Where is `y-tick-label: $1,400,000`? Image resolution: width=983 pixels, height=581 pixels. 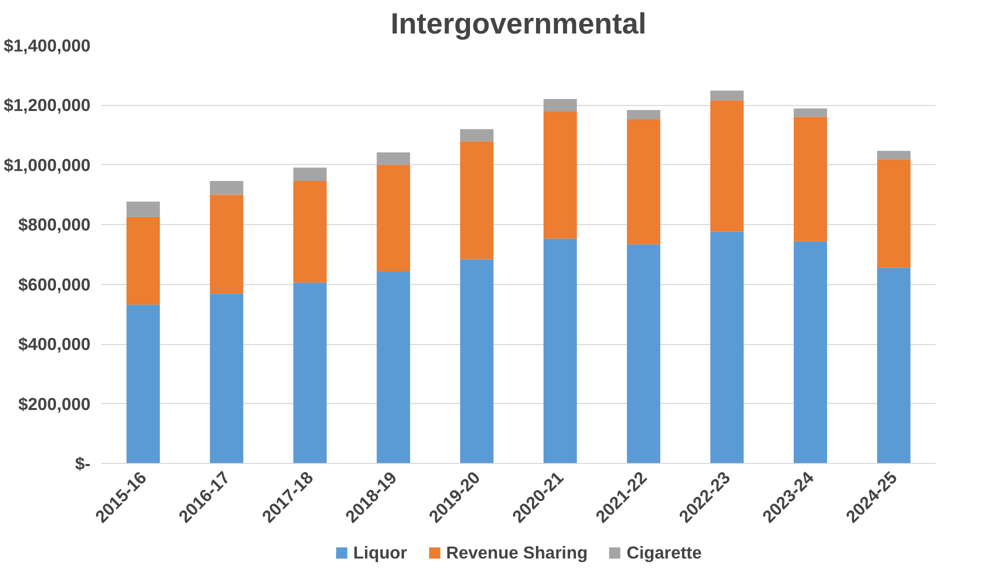
y-tick-label: $1,400,000 is located at coordinates (47, 46).